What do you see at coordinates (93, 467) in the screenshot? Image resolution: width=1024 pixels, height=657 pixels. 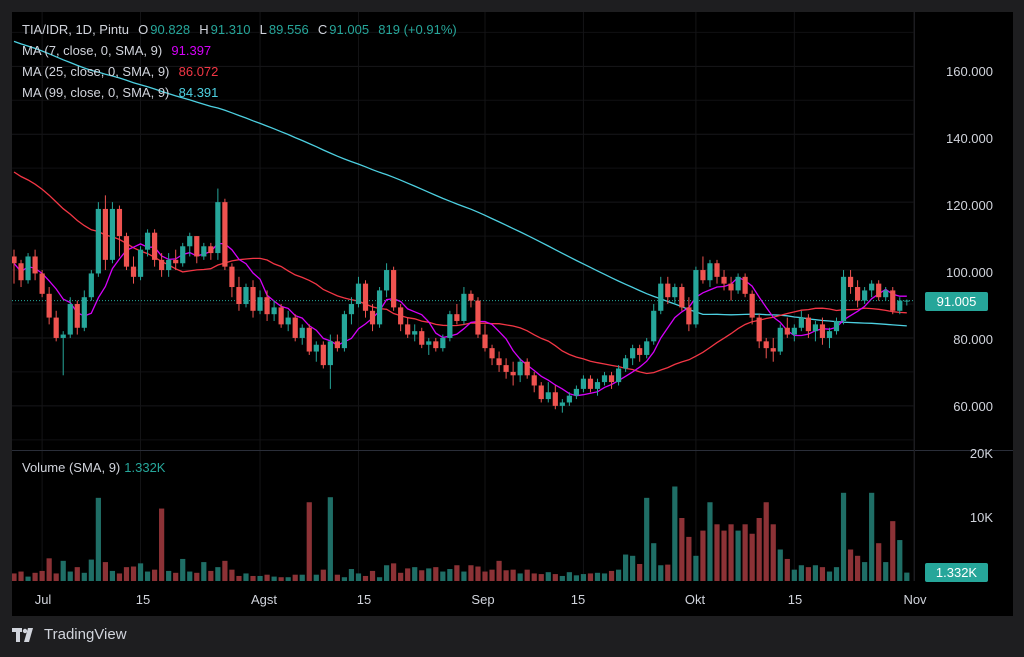 I see `volume-legend: Volume (SMA, 9) 1.332K` at bounding box center [93, 467].